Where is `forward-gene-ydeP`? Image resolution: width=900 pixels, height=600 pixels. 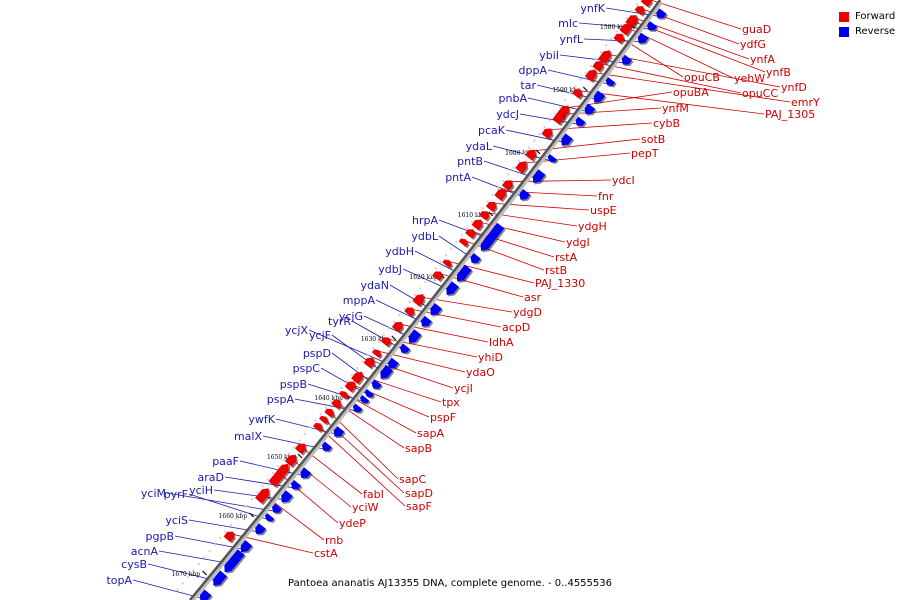
forward-gene-ydeP is located at coordinates (278, 475).